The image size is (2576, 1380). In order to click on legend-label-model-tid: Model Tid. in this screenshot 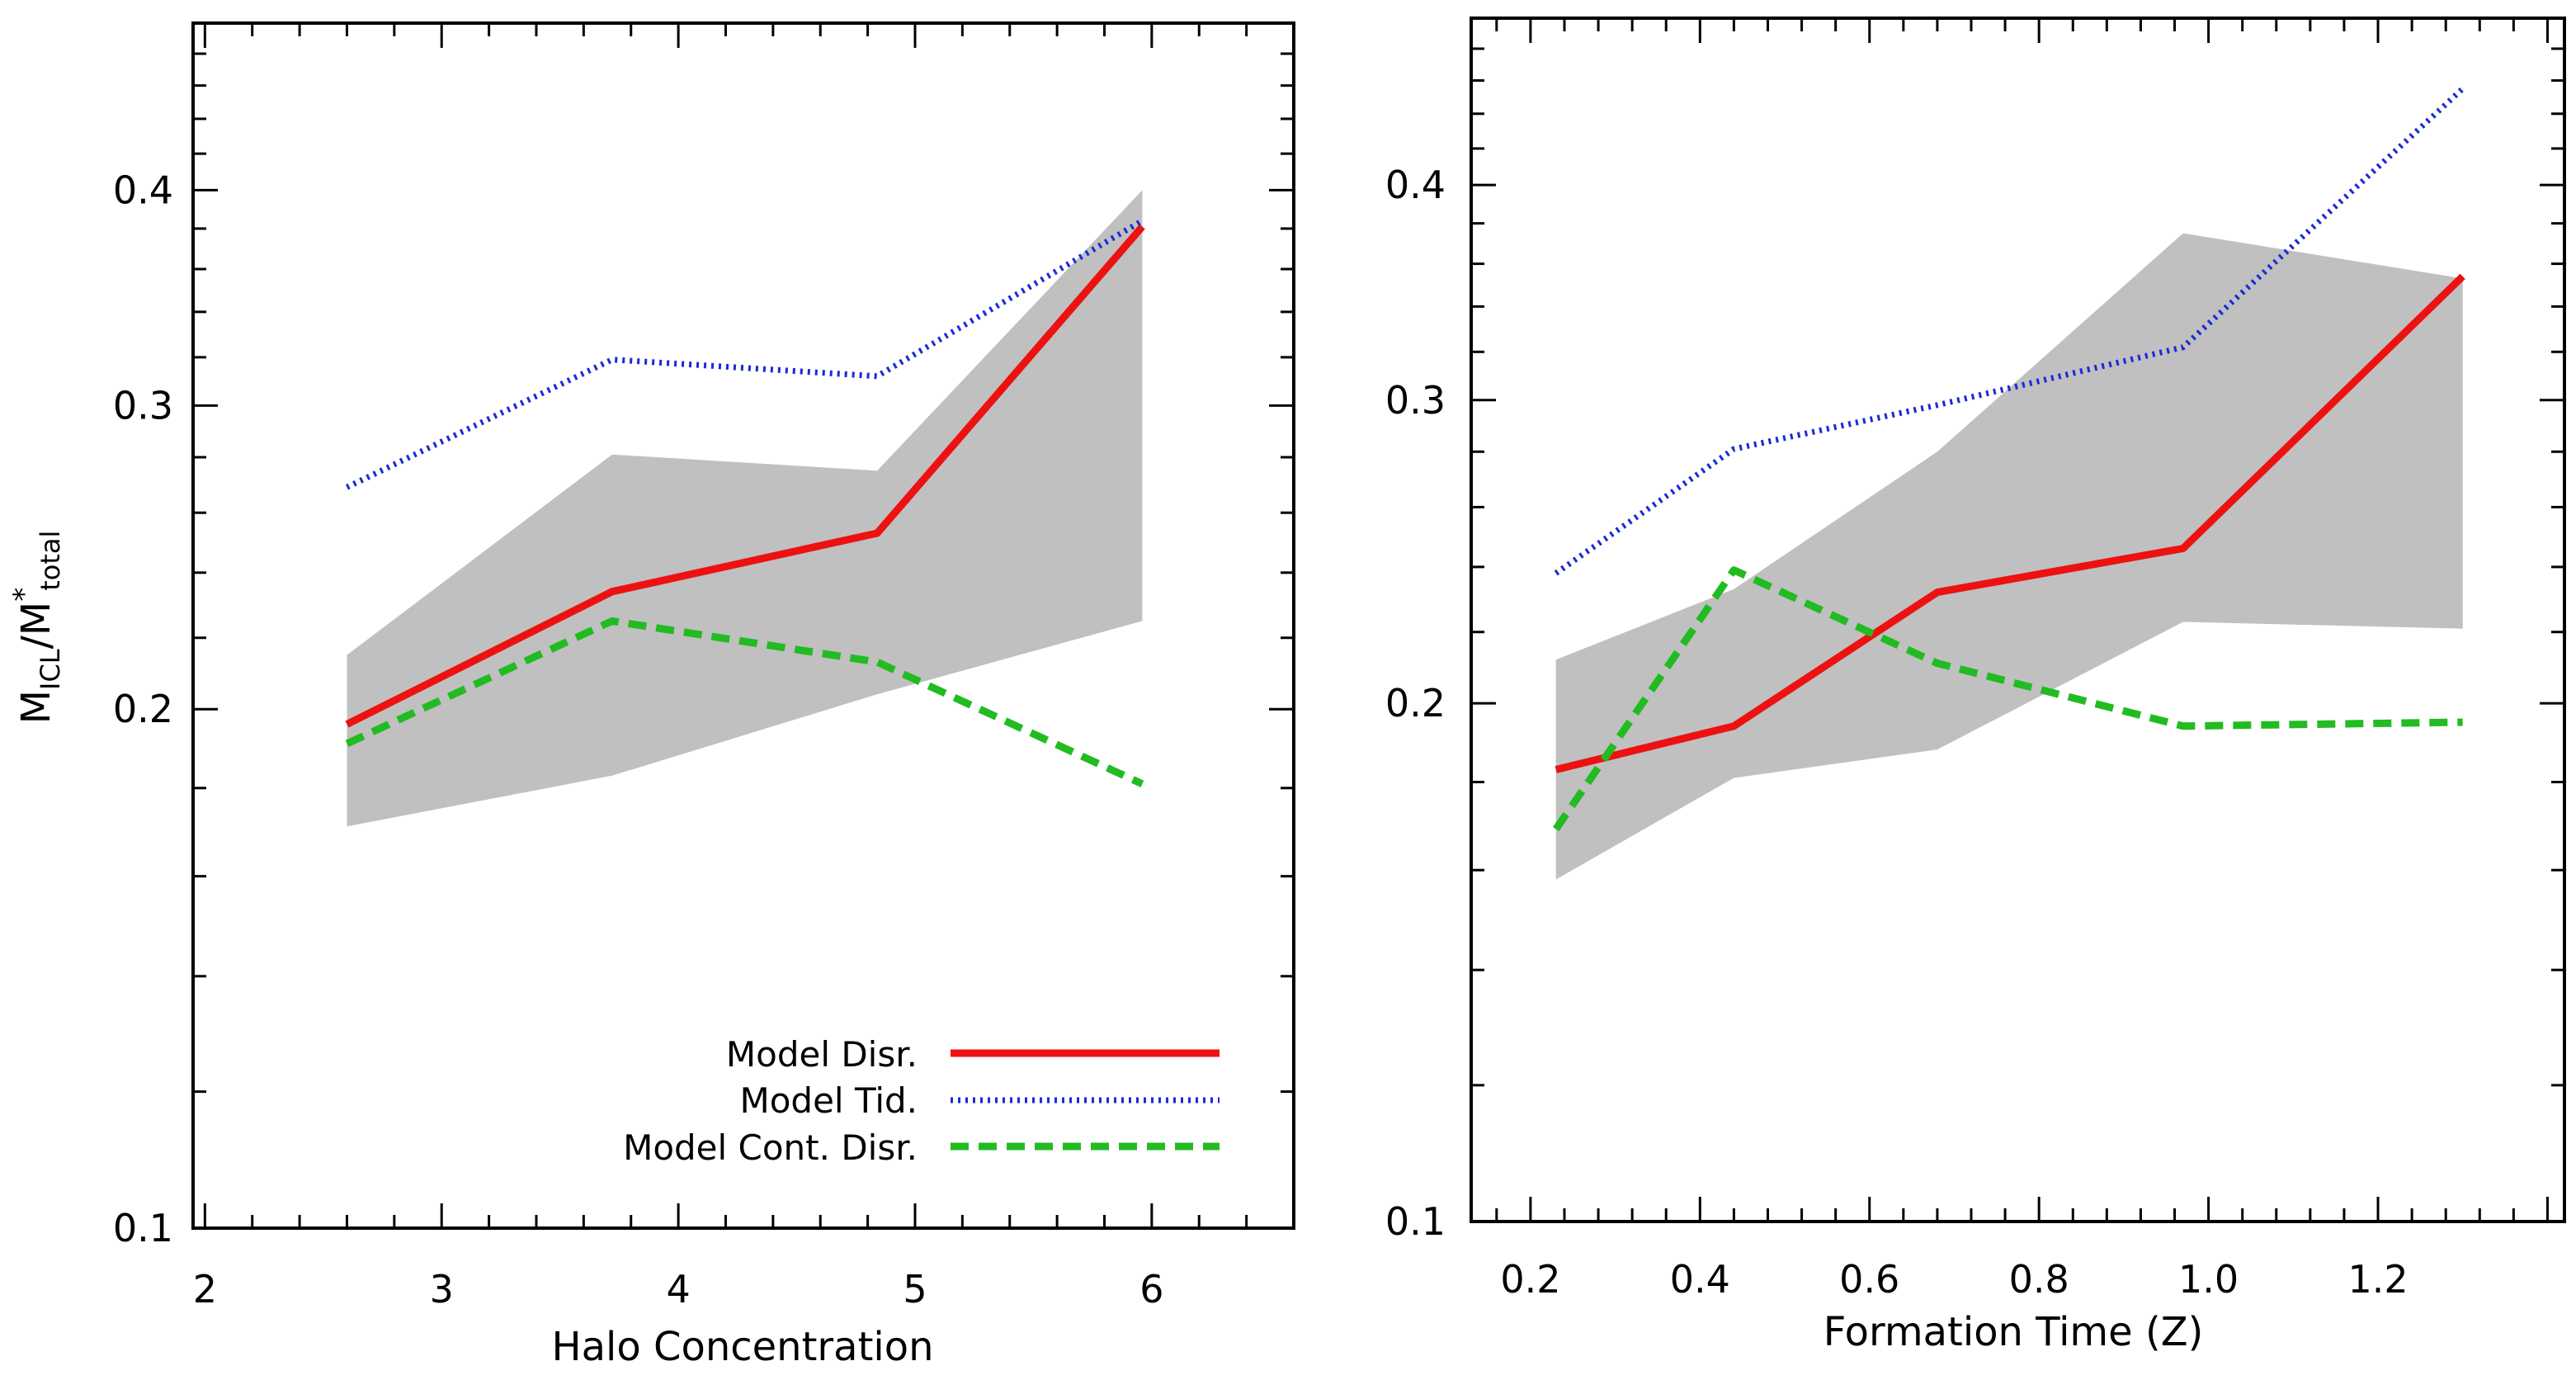, I will do `click(829, 1100)`.